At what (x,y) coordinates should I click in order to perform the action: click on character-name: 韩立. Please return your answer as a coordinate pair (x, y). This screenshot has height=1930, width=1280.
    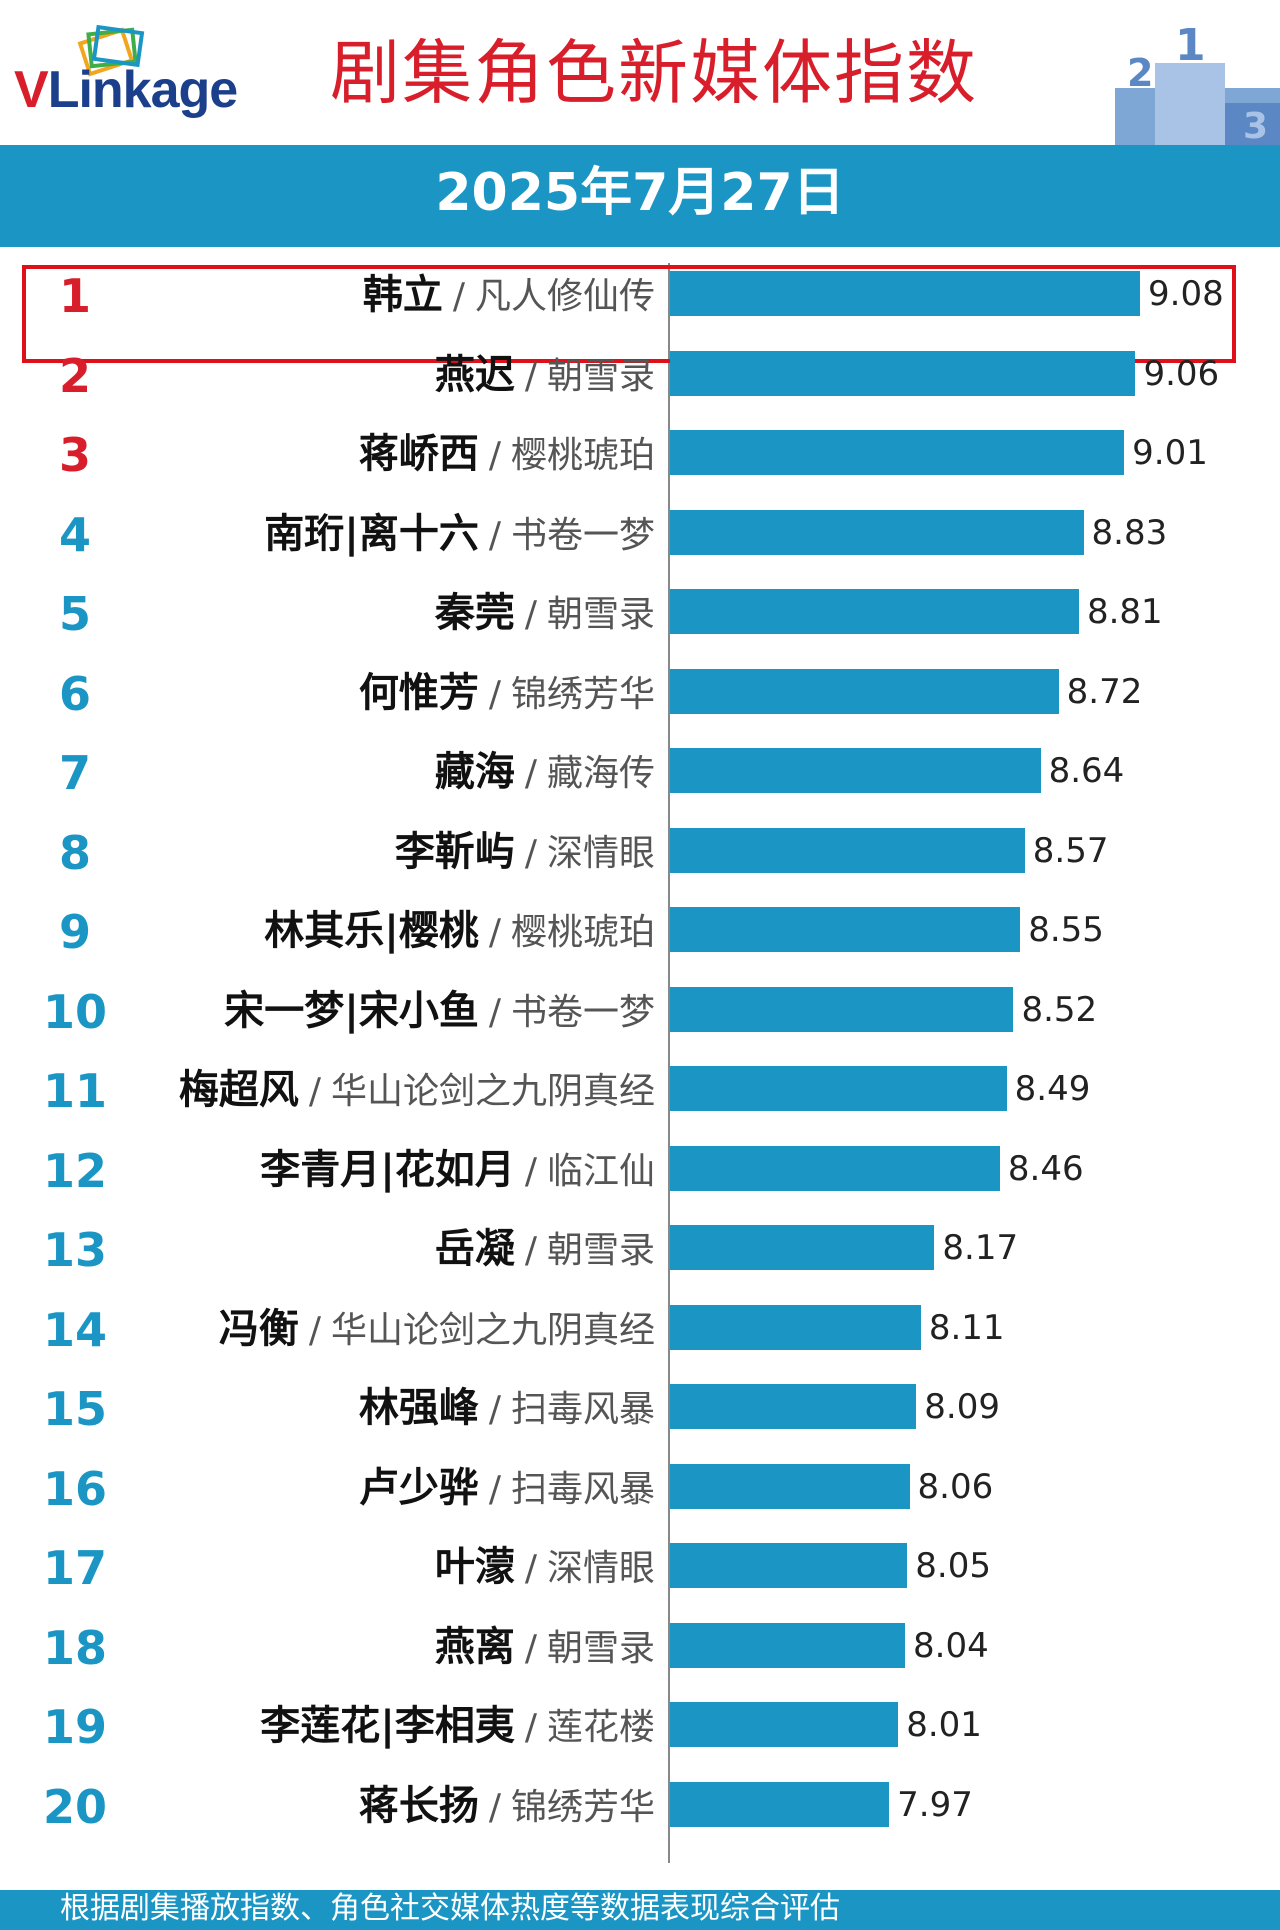
    Looking at the image, I should click on (402, 295).